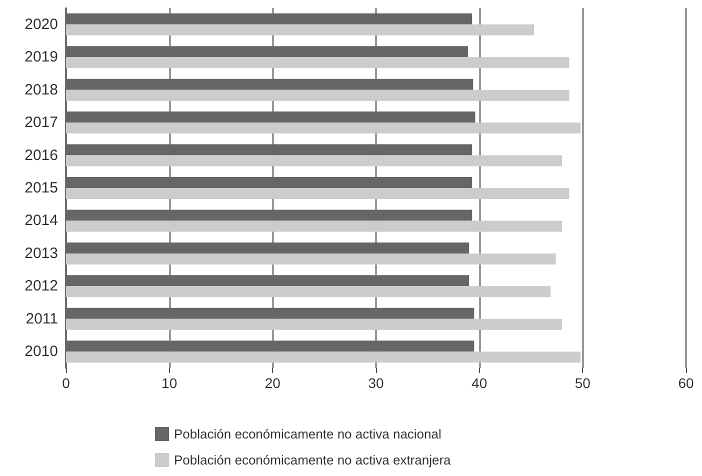 The width and height of the screenshot is (702, 476). Describe the element at coordinates (272, 383) in the screenshot. I see `x-tick-label: 20` at that location.